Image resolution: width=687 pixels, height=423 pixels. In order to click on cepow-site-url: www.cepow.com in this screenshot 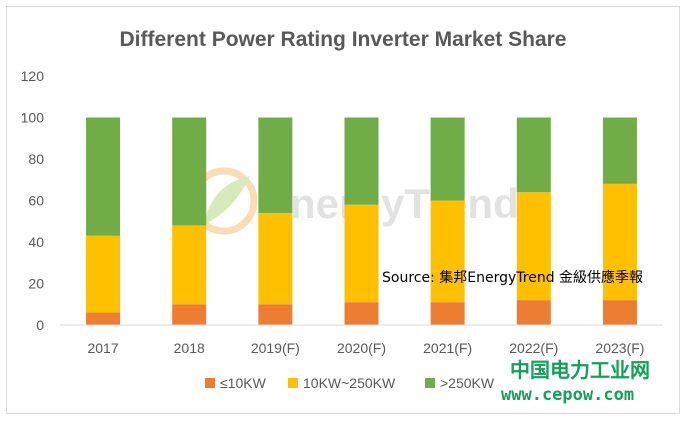, I will do `click(567, 395)`.